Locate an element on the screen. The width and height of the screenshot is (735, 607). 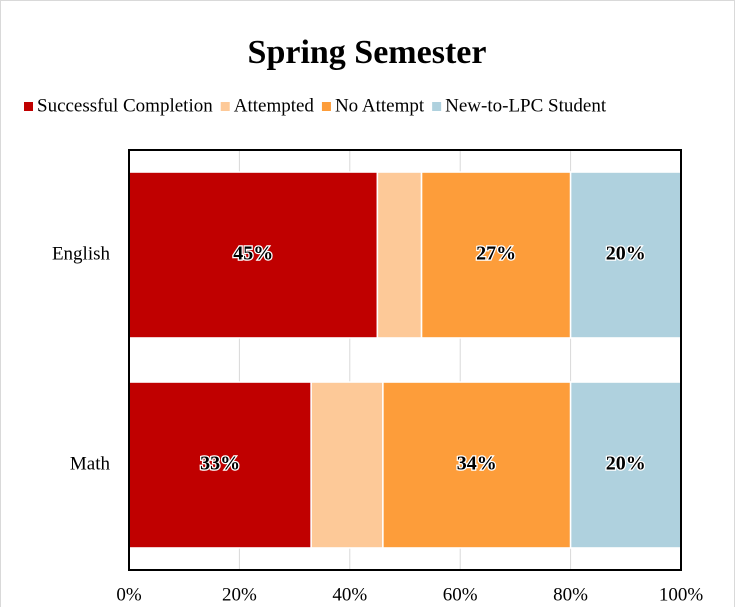
y-tick-label: English is located at coordinates (81, 253).